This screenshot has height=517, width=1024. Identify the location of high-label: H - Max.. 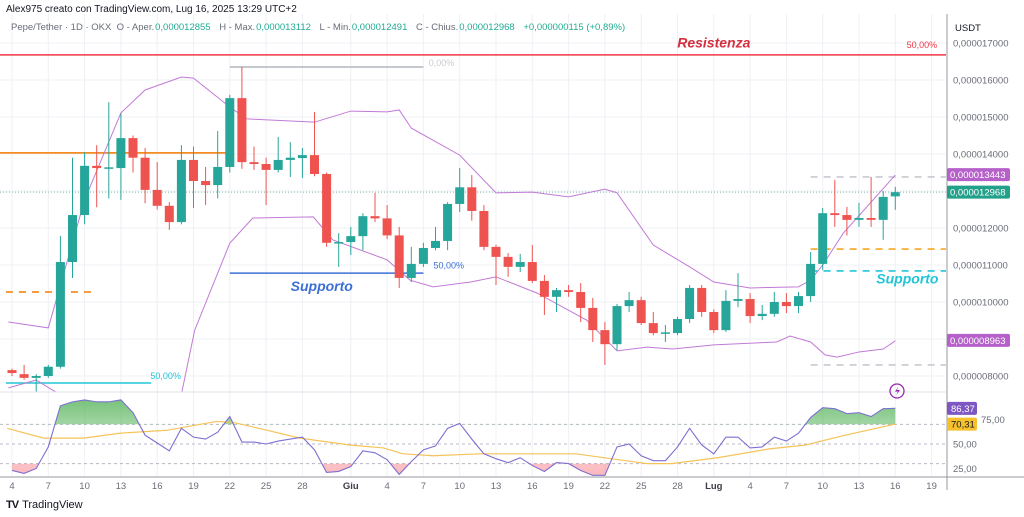
(237, 27).